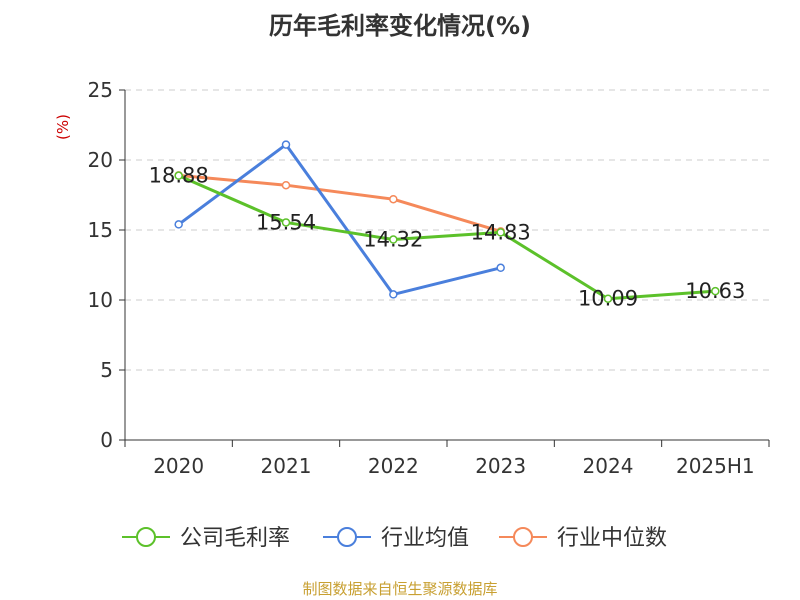 This screenshot has width=800, height=600. Describe the element at coordinates (100, 230) in the screenshot. I see `y-tick-label: 15` at that location.